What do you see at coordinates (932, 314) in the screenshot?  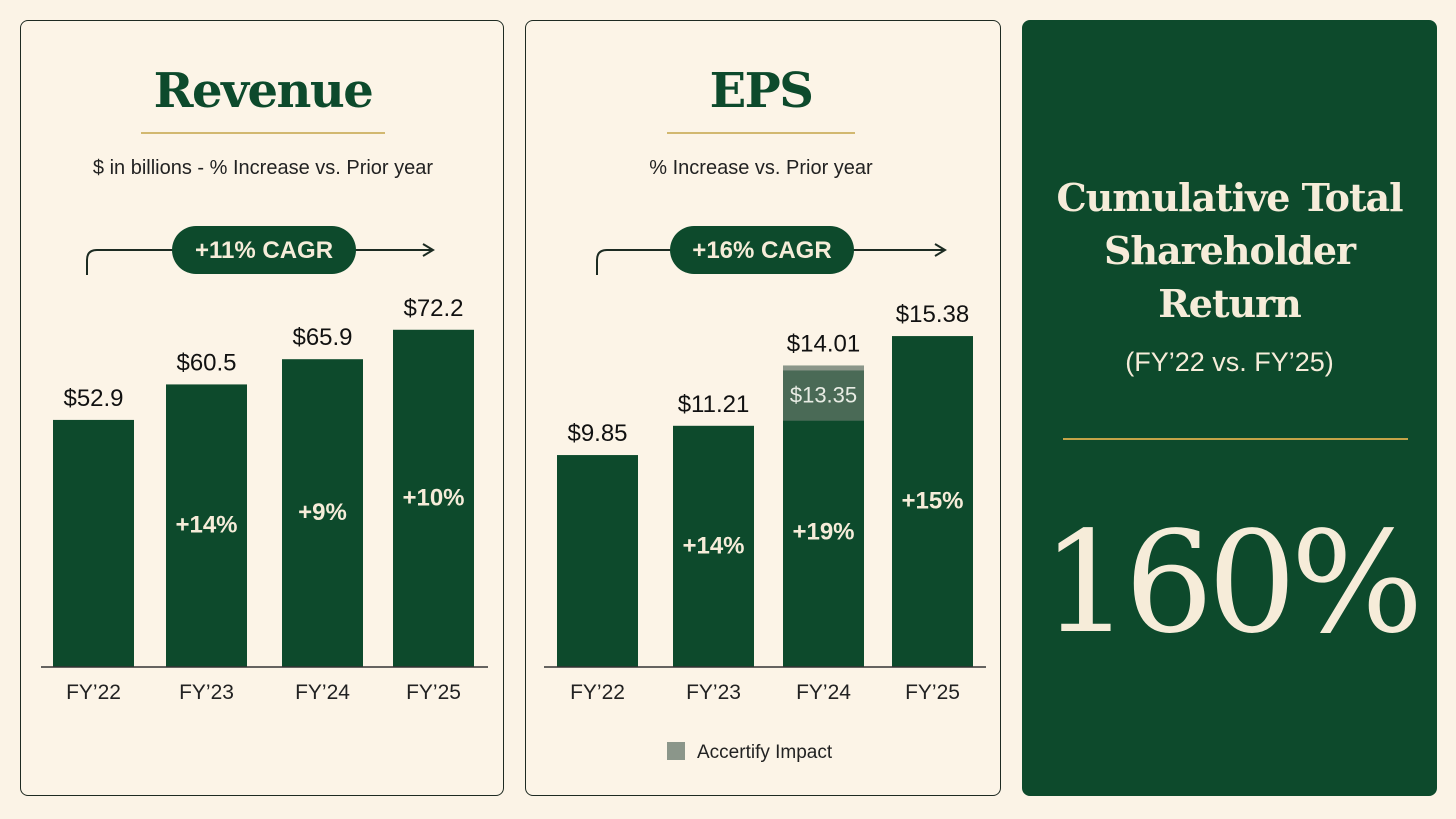 I see `bar-value-label: $15.38` at bounding box center [932, 314].